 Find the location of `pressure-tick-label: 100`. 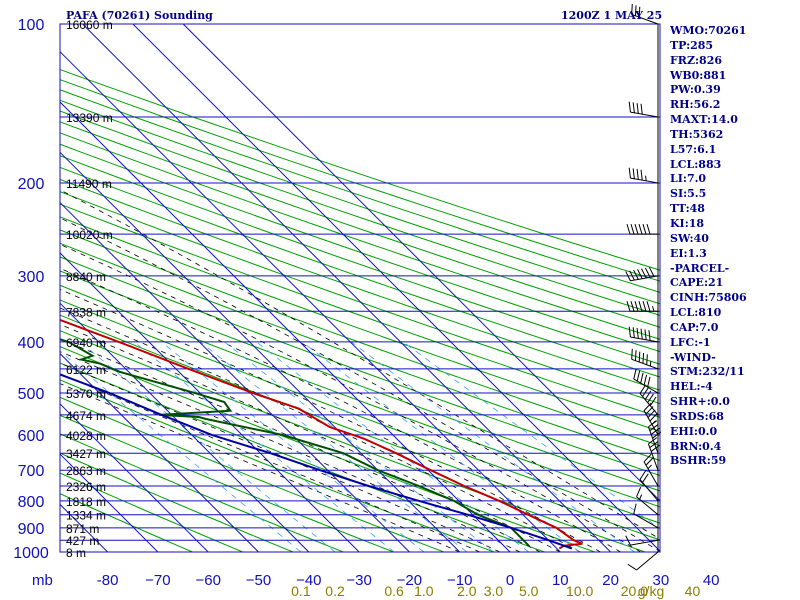

pressure-tick-label: 100 is located at coordinates (31, 25).